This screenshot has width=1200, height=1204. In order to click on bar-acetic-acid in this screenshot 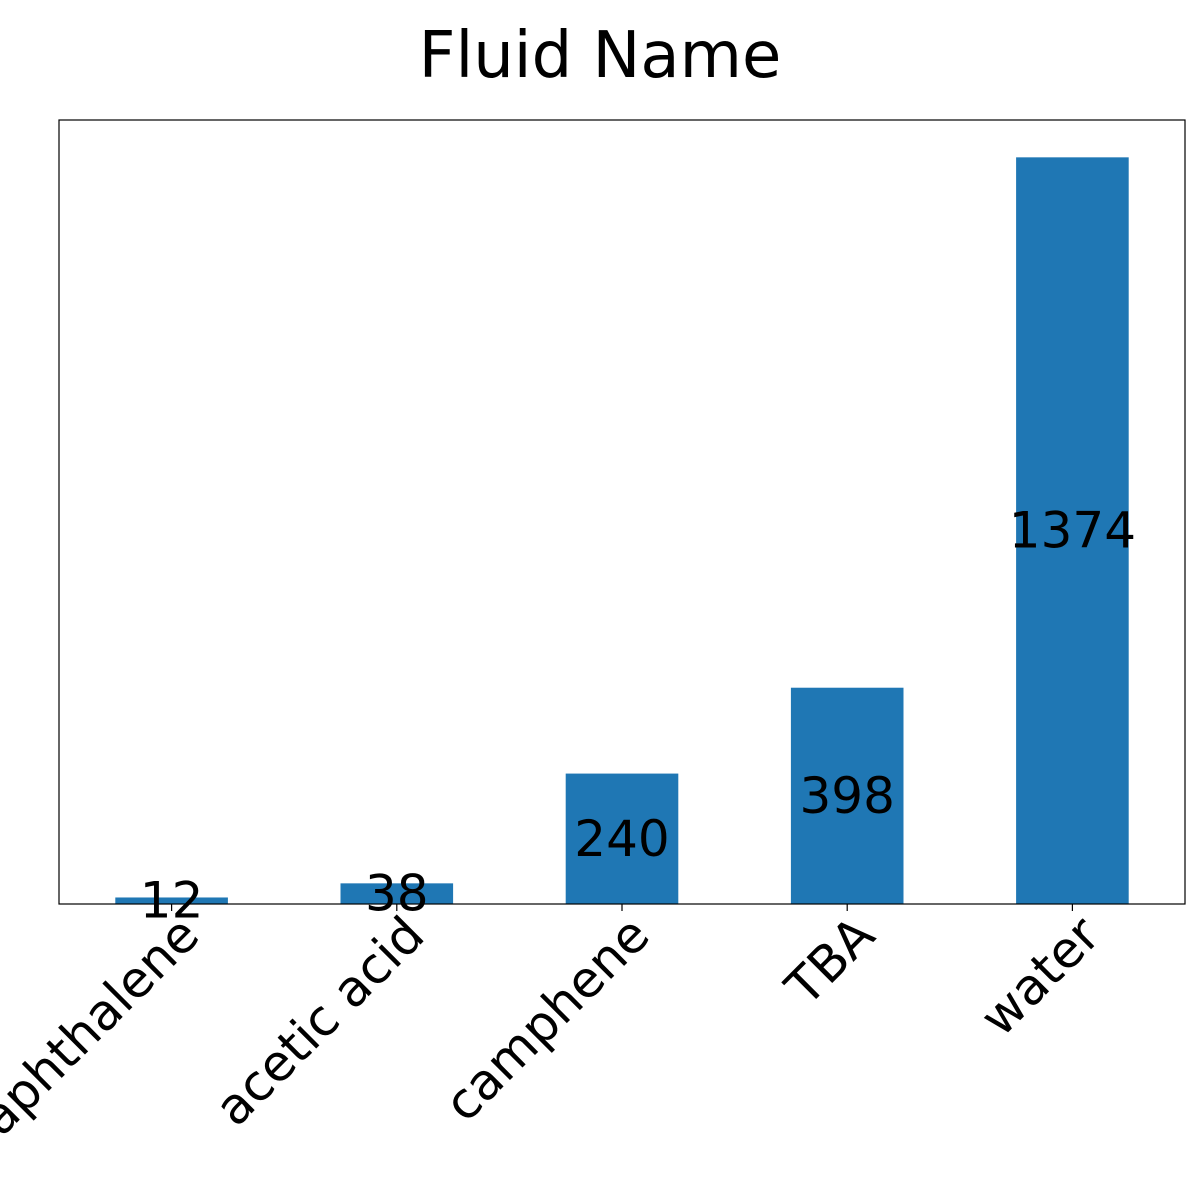, I will do `click(397, 893)`.